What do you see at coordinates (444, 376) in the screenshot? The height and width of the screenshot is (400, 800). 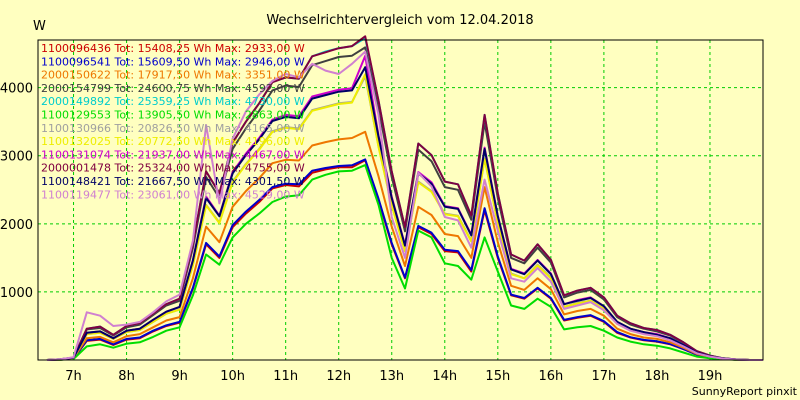 I see `x-tick-label: 14h` at bounding box center [444, 376].